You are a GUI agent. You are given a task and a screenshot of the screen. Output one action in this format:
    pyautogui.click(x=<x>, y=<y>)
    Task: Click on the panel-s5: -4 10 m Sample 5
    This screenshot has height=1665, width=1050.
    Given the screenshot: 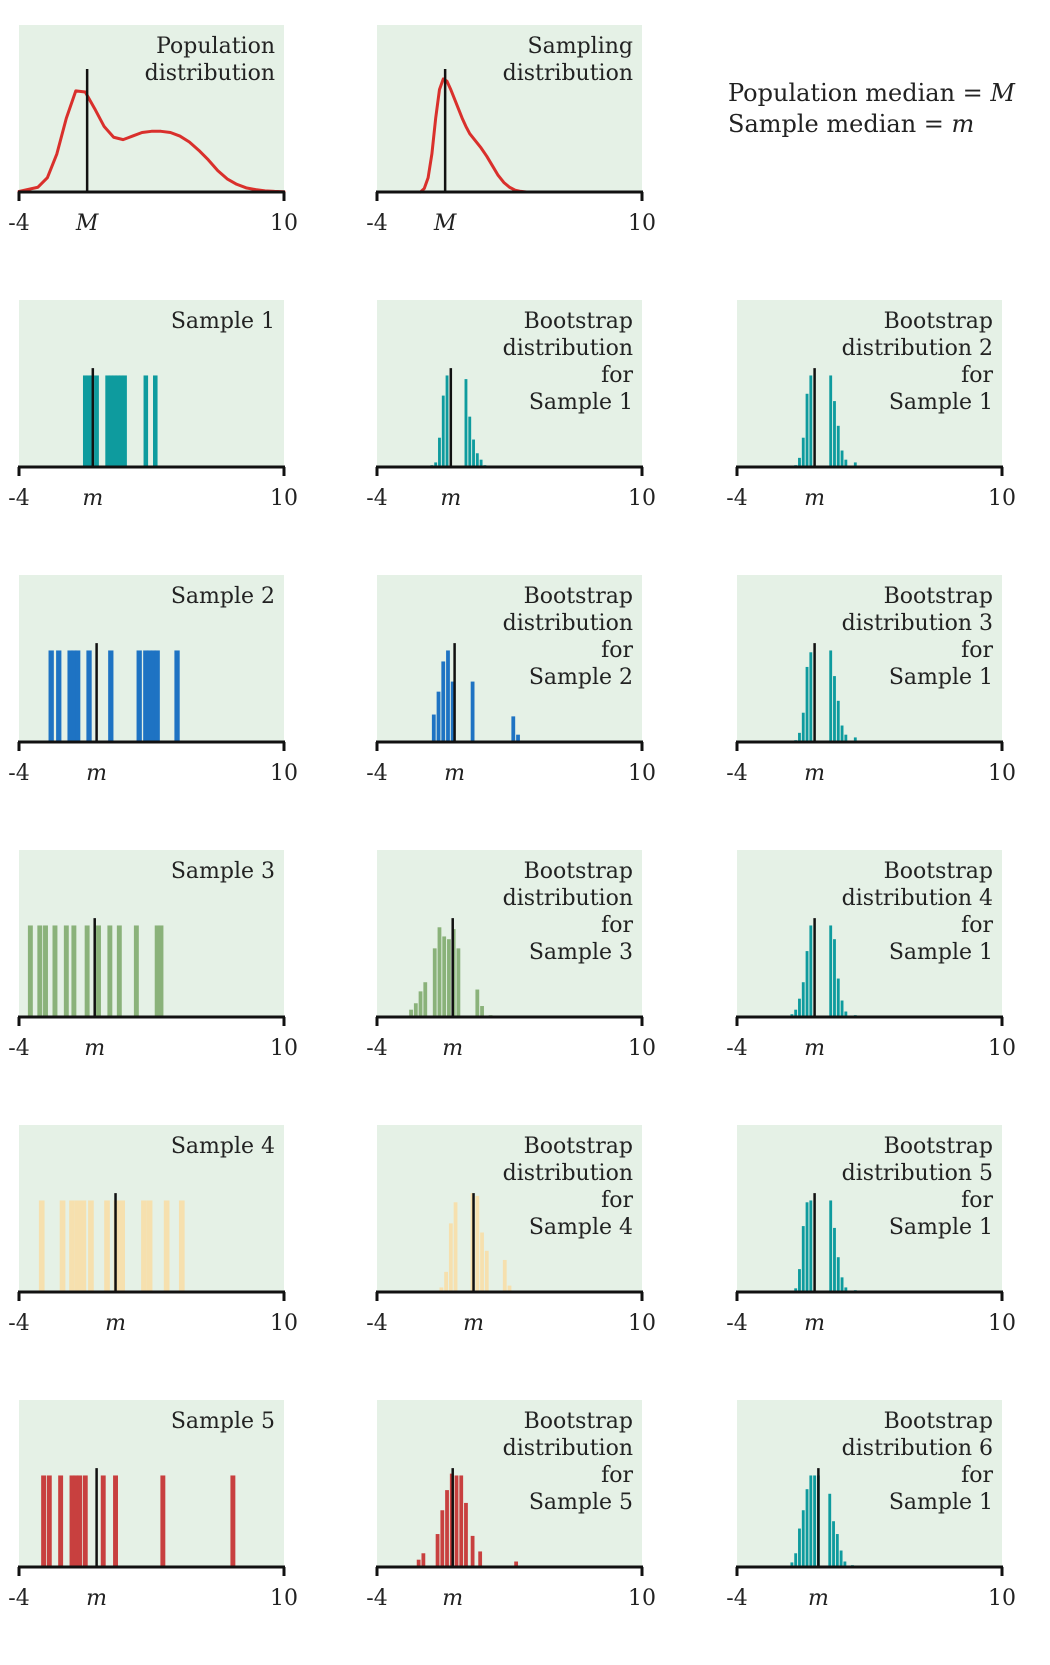 What is the action you would take?
    pyautogui.click(x=153, y=1505)
    